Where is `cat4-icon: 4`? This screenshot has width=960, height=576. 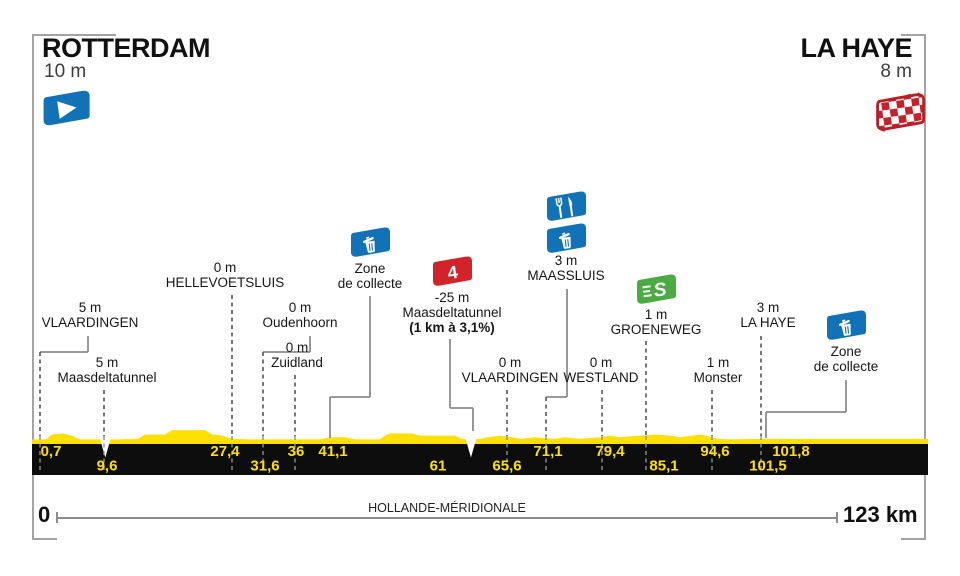 cat4-icon: 4 is located at coordinates (452, 272).